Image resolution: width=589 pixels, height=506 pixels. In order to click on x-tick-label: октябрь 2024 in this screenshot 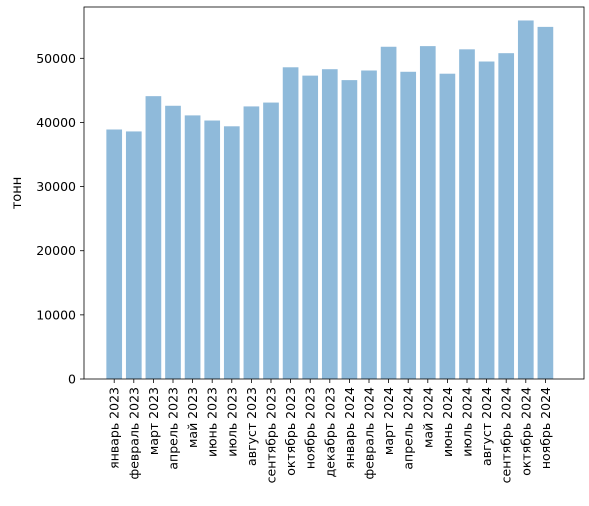, I will do `click(525, 431)`.